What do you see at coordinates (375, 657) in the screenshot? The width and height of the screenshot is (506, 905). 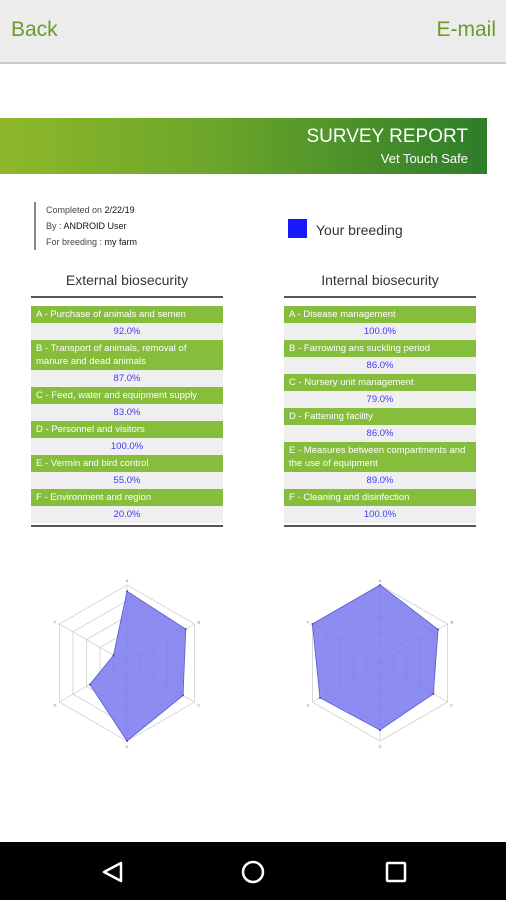 I see `radar-series-area` at bounding box center [375, 657].